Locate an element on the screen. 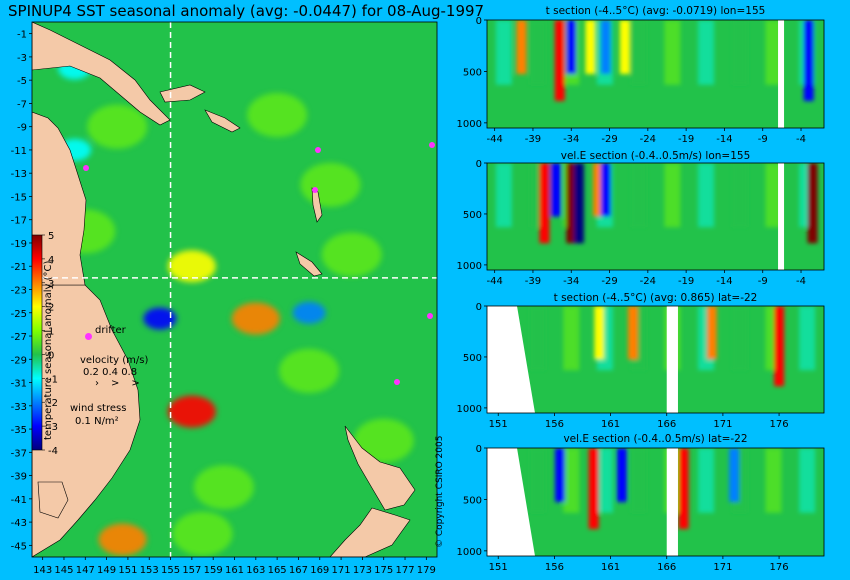  cape-york-land is located at coordinates (59, 198).